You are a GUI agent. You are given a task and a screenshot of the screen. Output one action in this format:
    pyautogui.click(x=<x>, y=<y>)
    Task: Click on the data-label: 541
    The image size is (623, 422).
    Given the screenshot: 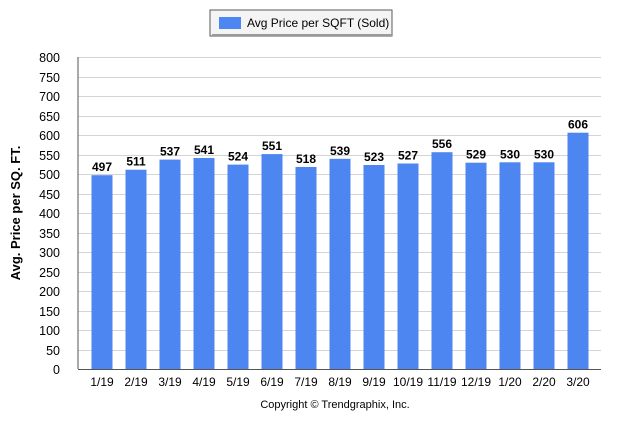 What is the action you would take?
    pyautogui.click(x=204, y=150)
    